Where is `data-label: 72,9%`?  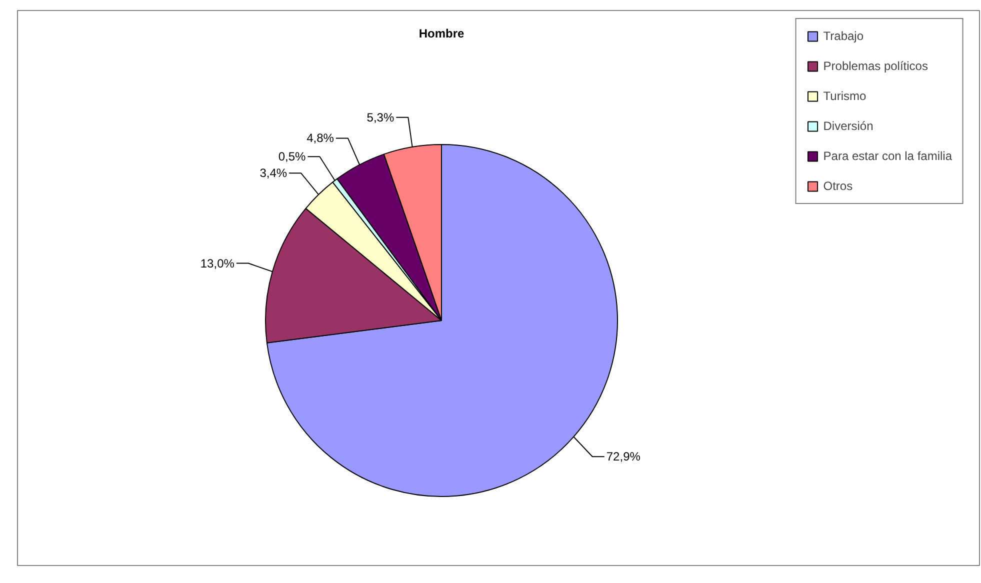 data-label: 72,9% is located at coordinates (623, 457).